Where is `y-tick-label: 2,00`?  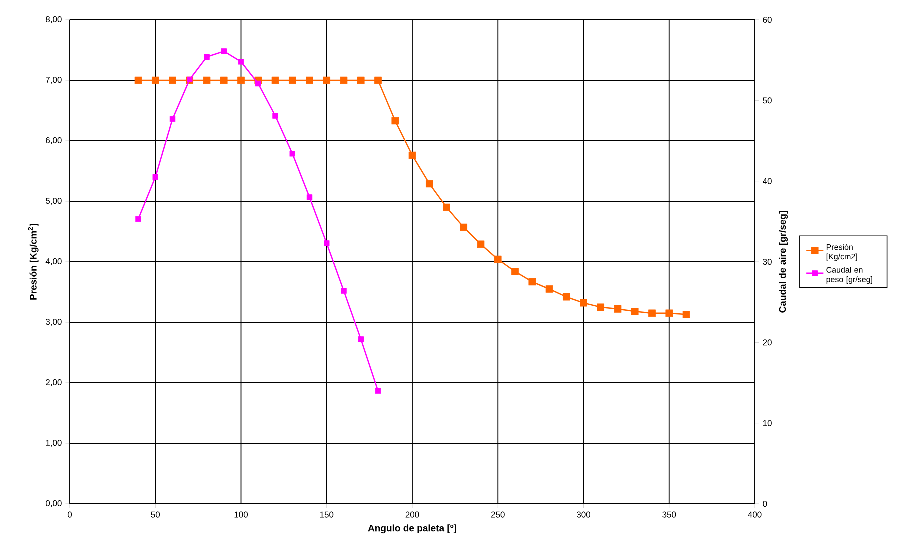 y-tick-label: 2,00 is located at coordinates (54, 383).